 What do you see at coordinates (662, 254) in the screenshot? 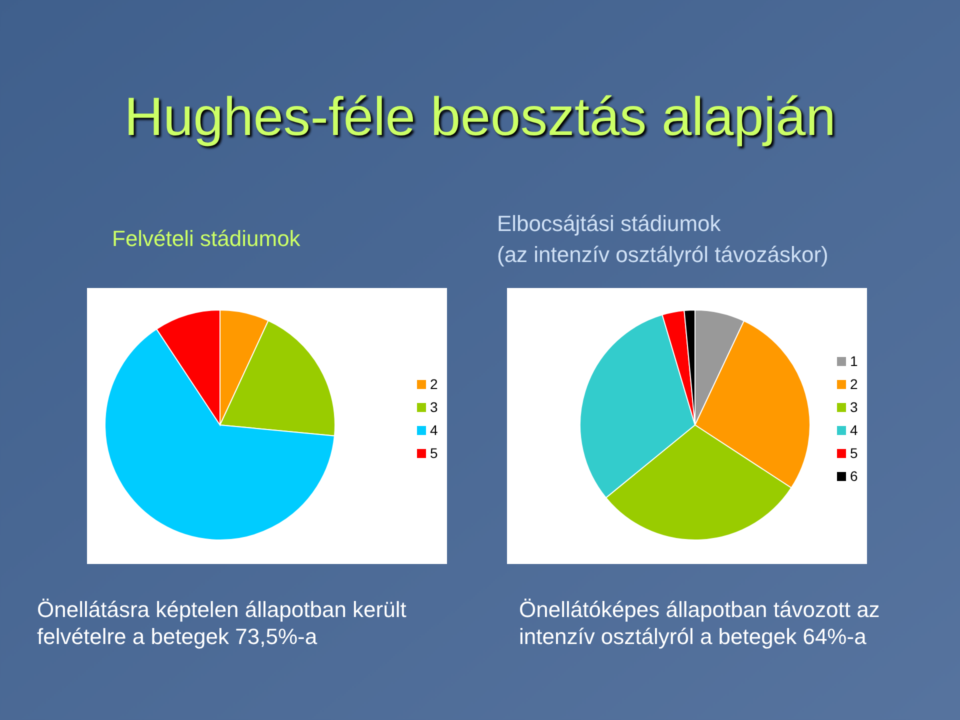
I see `chart-subtitle: (az intenzív osztályról távozáskor)` at bounding box center [662, 254].